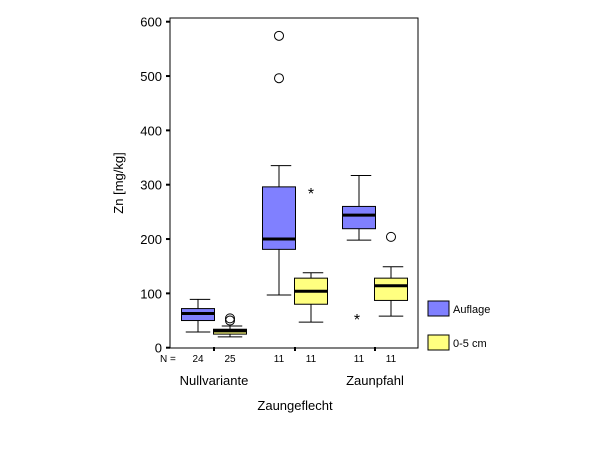 This screenshot has height=450, width=600. I want to click on y-axis-label: Zn [mg/kg], so click(118, 182).